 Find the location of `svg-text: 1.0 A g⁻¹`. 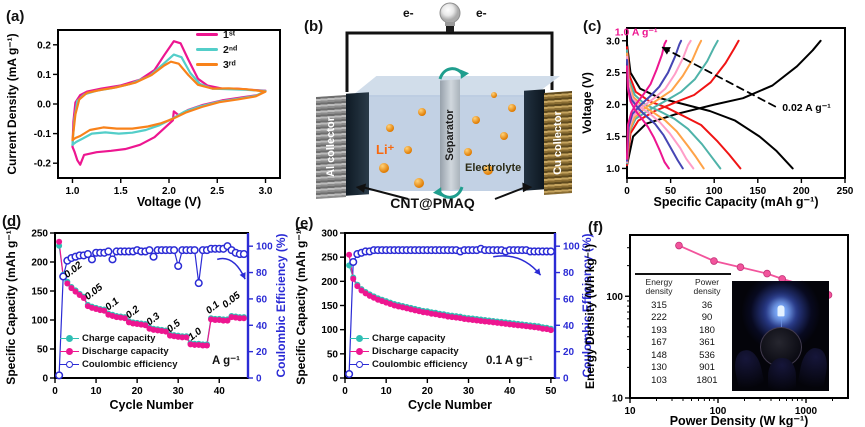

svg-text: 1.0 A g⁻¹ is located at coordinates (636, 33).